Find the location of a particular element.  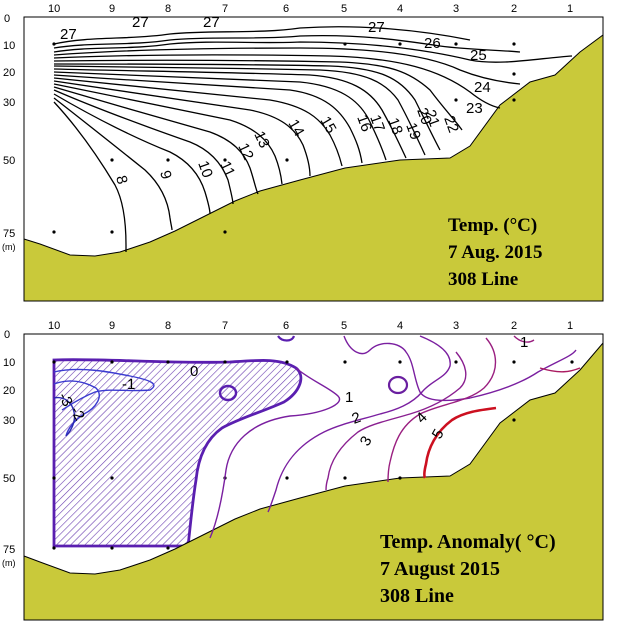

top-x-tick-label: 9 is located at coordinates (112, 9).